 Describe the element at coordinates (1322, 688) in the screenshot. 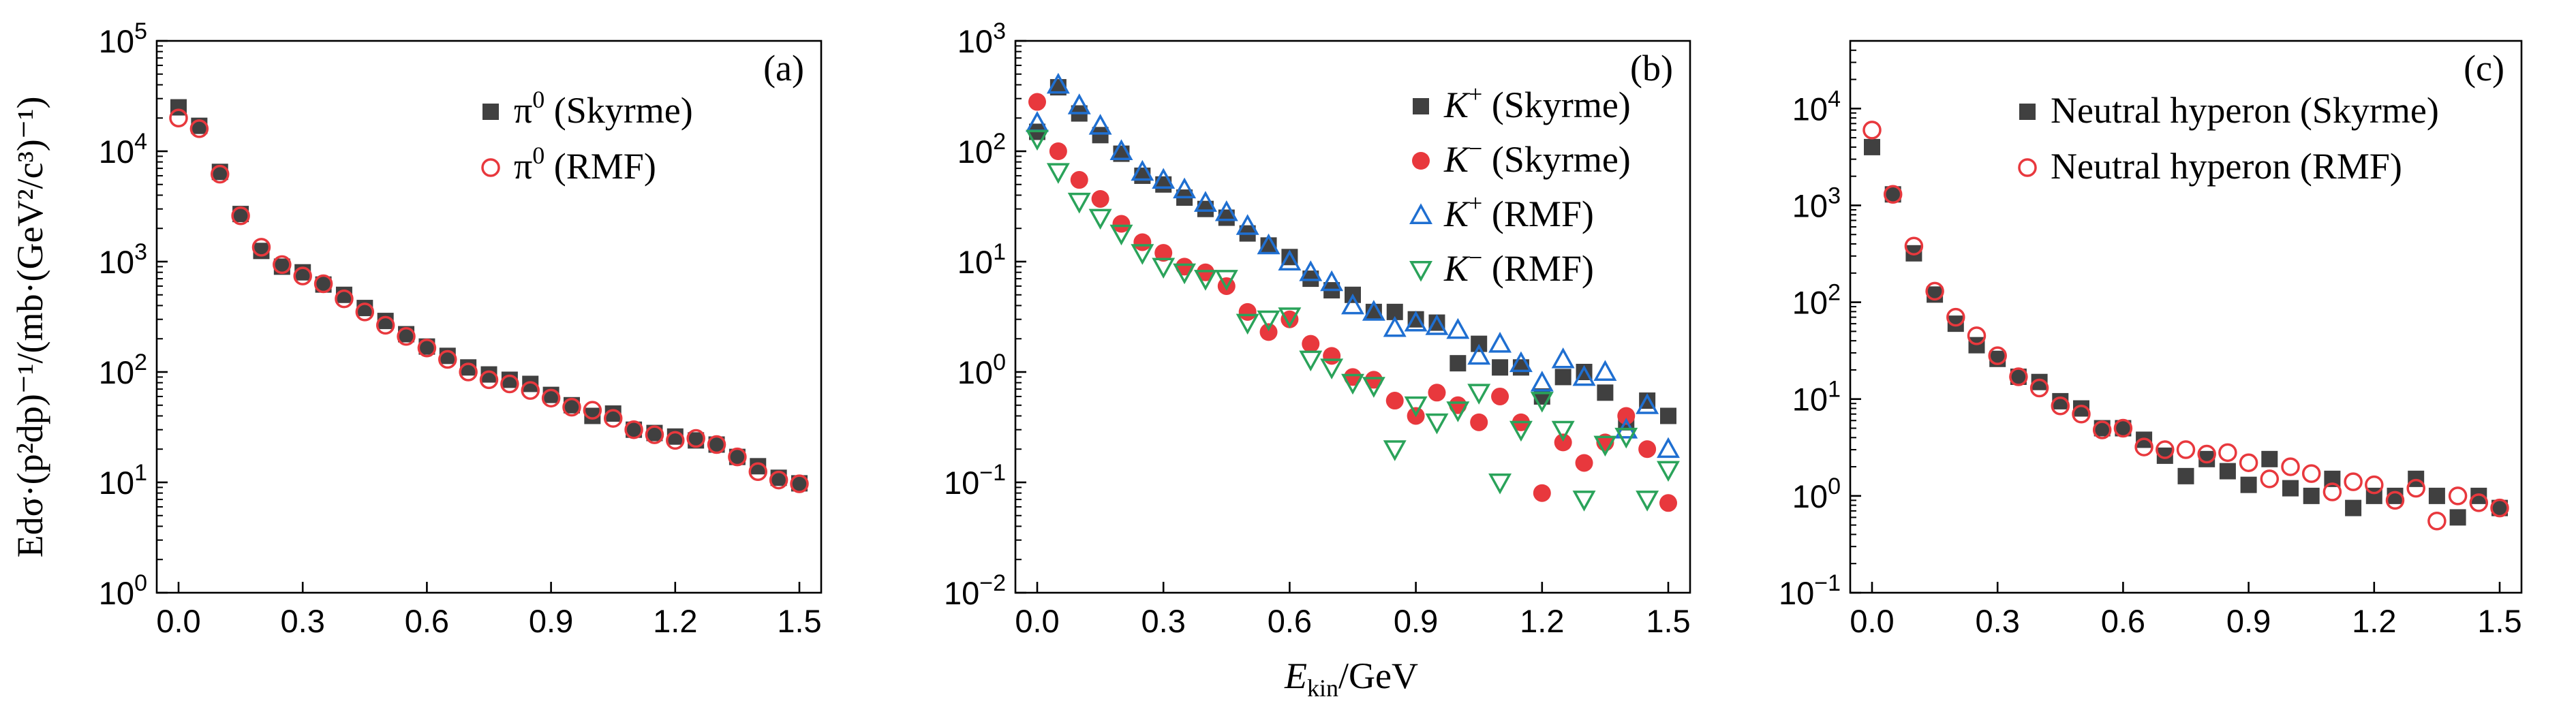

I see `x-axis-title-sub: kin` at that location.